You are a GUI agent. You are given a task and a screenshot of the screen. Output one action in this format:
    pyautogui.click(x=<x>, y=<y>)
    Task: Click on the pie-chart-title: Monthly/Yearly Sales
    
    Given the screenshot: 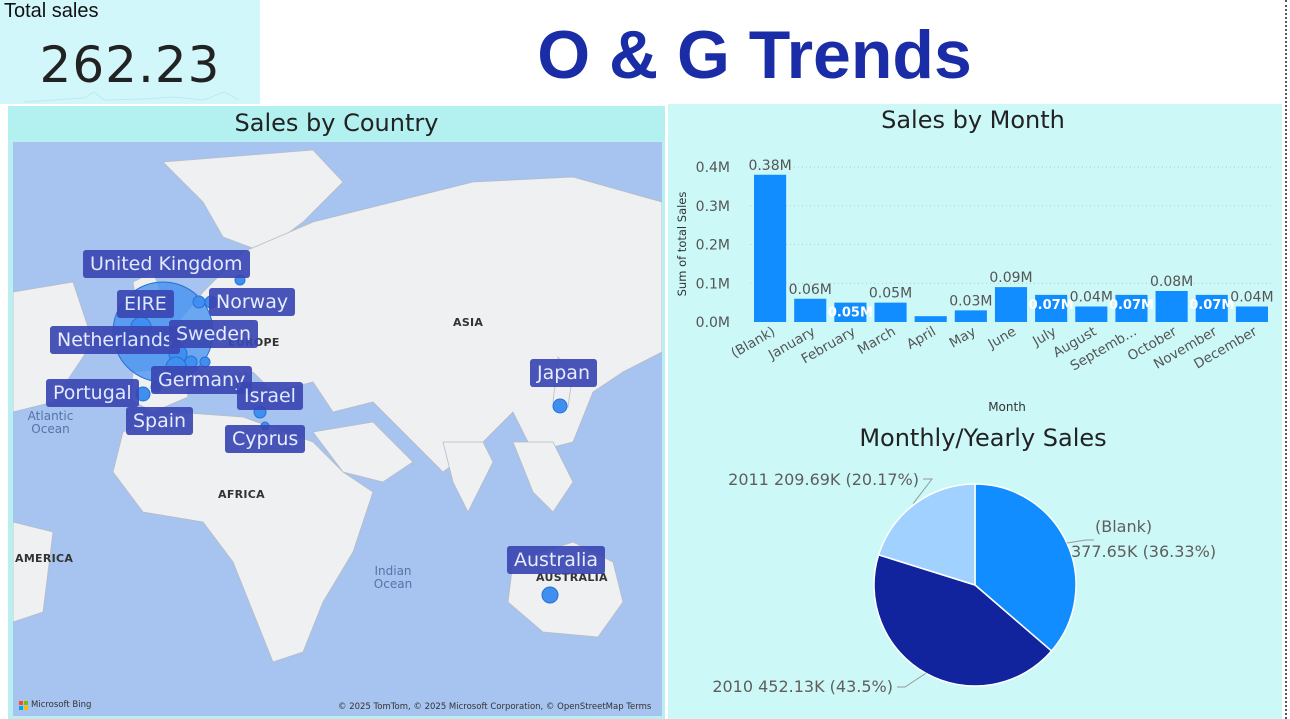 What is the action you would take?
    pyautogui.click(x=983, y=438)
    